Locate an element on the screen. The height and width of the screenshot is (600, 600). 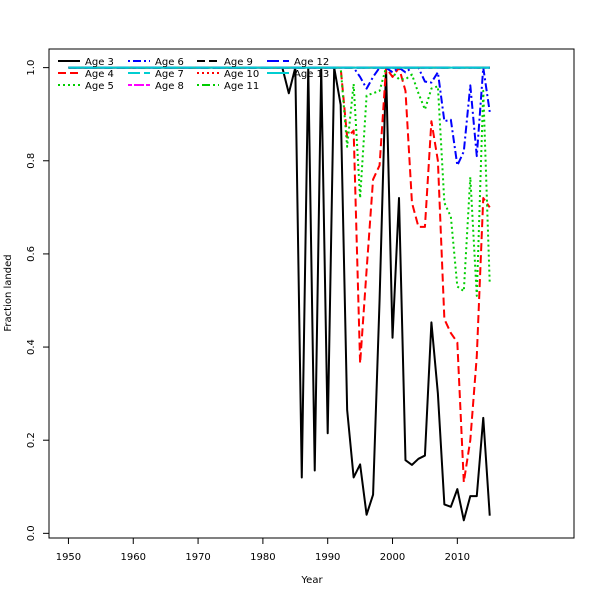
y-tick-label: 0.6 is located at coordinates (31, 254).